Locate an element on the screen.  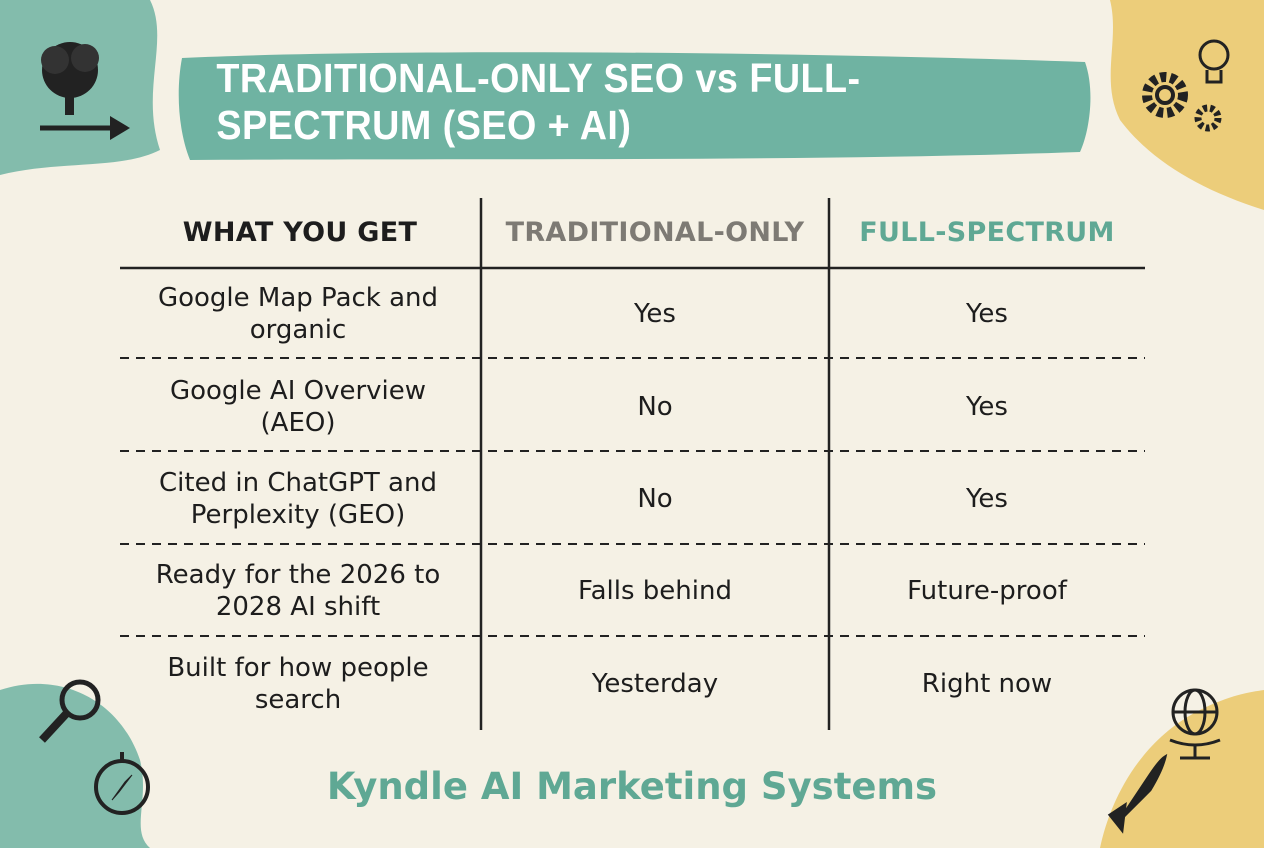
row-label: Google Map Pack and organic is located at coordinates (298, 314).